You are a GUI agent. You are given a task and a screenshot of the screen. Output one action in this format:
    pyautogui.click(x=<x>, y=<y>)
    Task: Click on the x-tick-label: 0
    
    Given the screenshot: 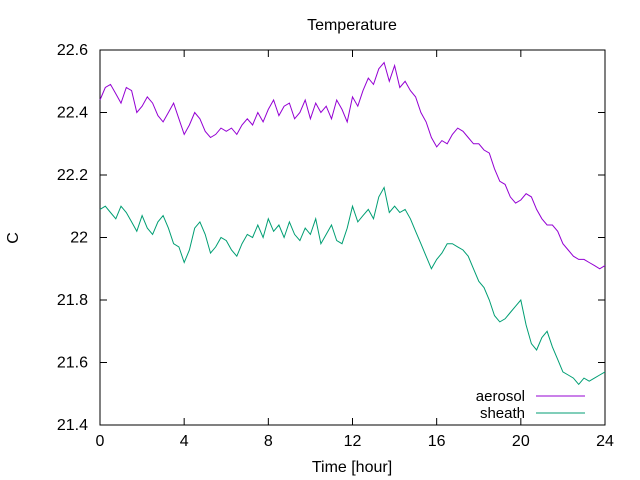 What is the action you would take?
    pyautogui.click(x=100, y=441)
    